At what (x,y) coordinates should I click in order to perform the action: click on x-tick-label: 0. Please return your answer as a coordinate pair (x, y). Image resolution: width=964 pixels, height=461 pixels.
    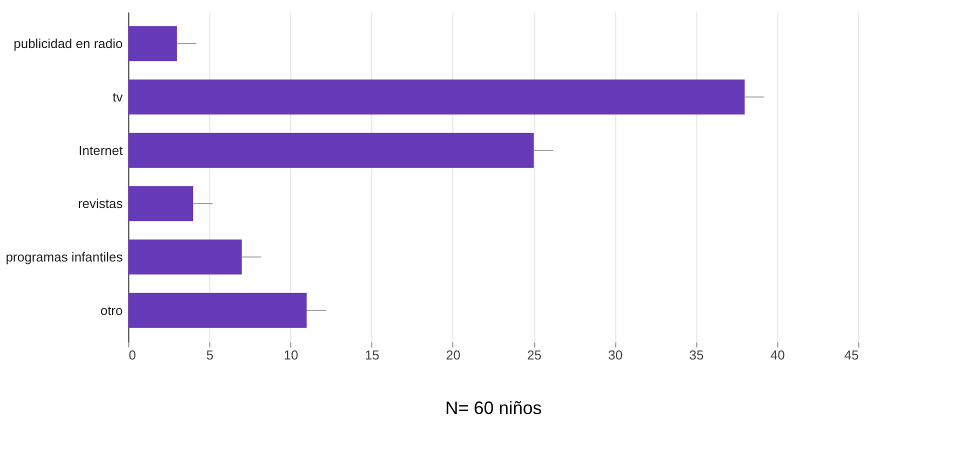
    Looking at the image, I should click on (132, 355).